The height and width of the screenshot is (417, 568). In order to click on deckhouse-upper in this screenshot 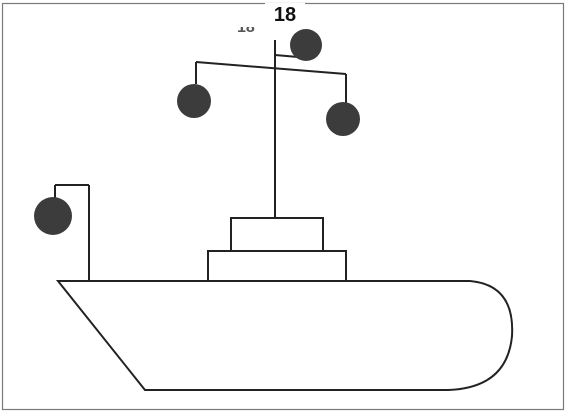, I will do `click(277, 234)`.